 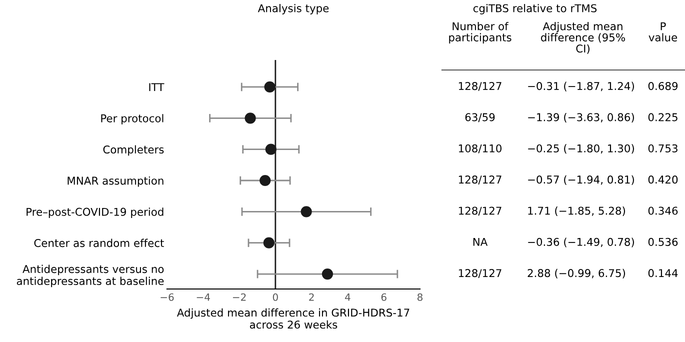 What do you see at coordinates (663, 273) in the screenshot?
I see `text: 0.144` at bounding box center [663, 273].